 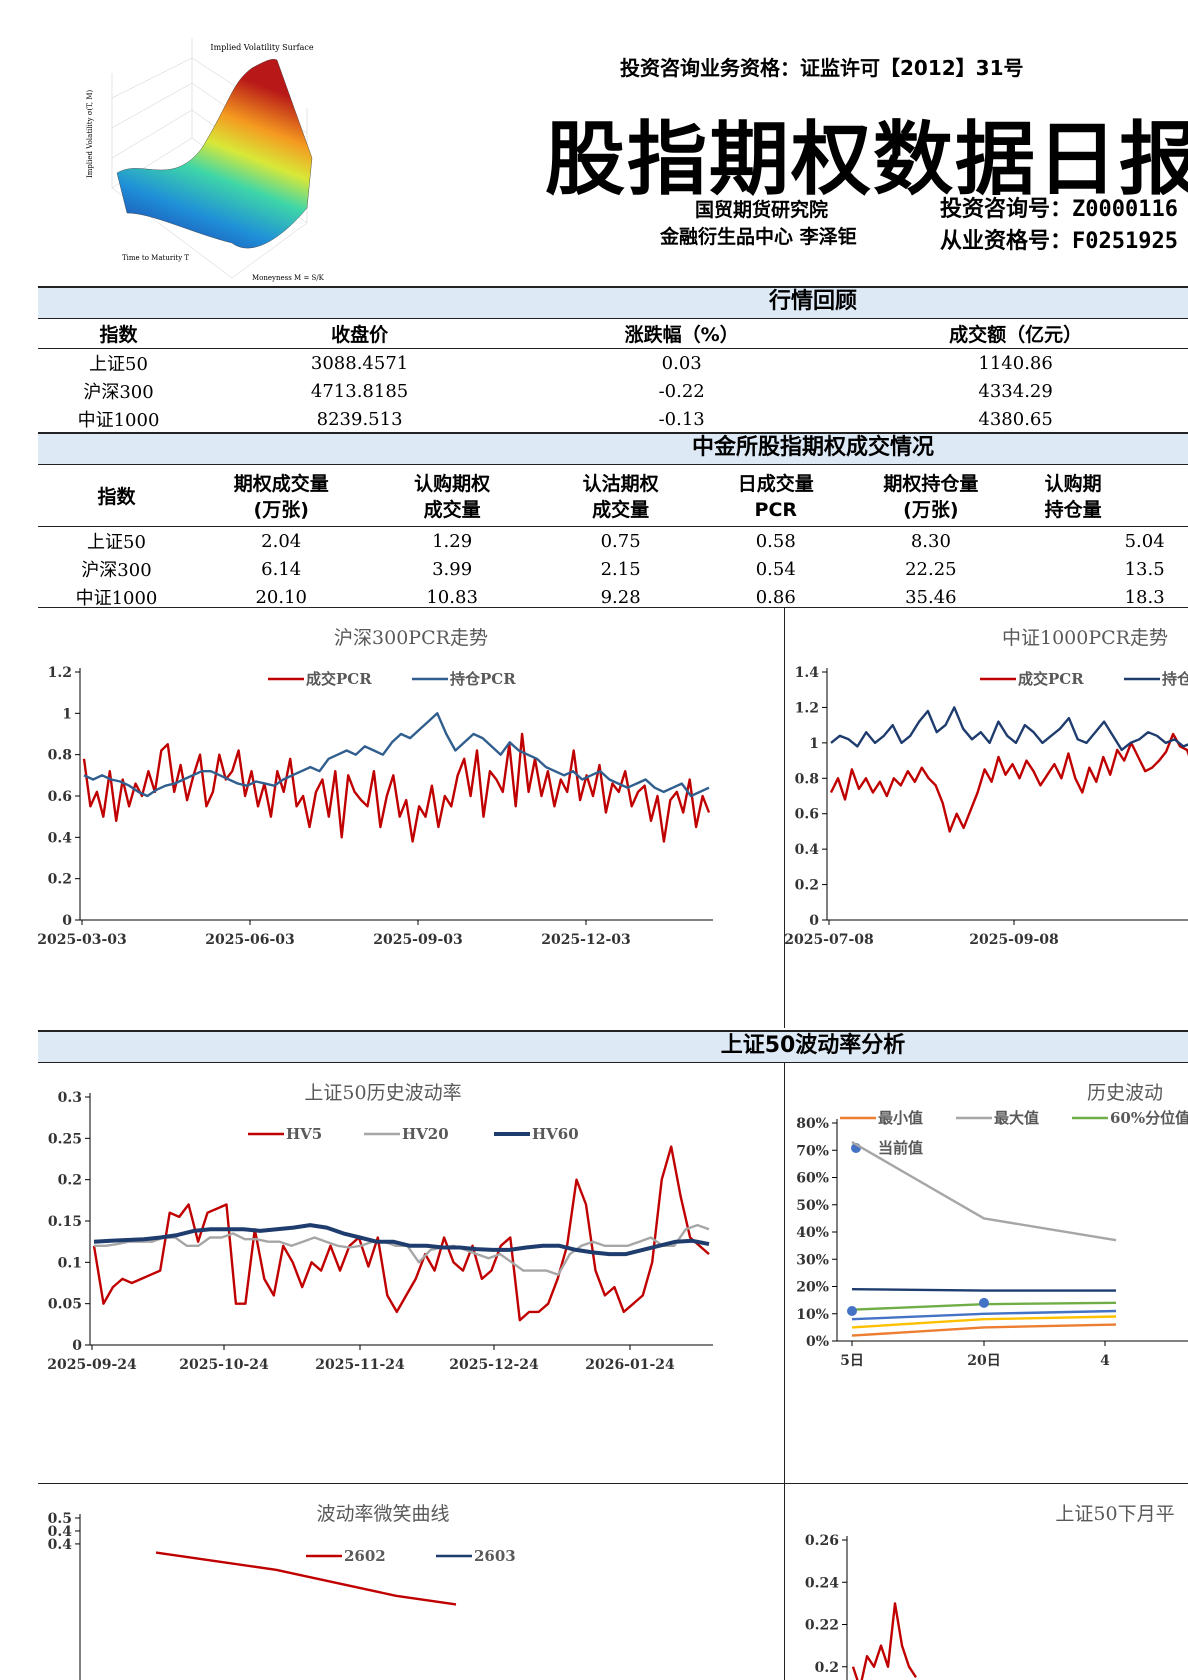 What do you see at coordinates (775, 597) in the screenshot?
I see `table-cell: 0.86` at bounding box center [775, 597].